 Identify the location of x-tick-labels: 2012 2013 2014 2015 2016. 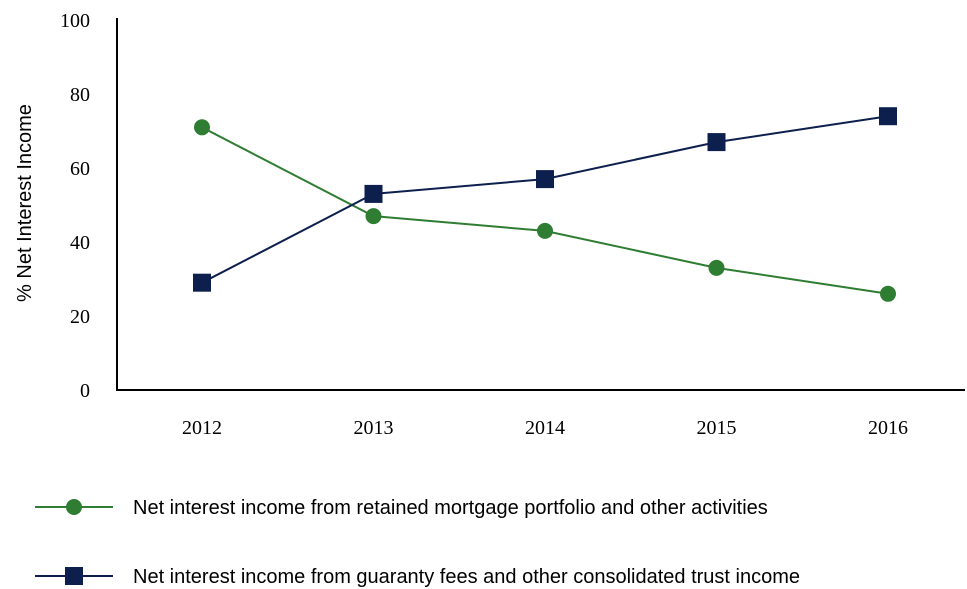
(545, 428).